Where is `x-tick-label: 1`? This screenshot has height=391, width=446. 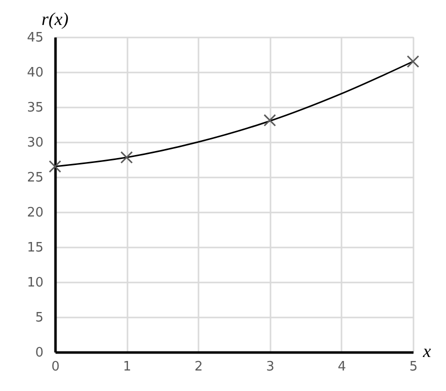 x-tick-label: 1 is located at coordinates (127, 367).